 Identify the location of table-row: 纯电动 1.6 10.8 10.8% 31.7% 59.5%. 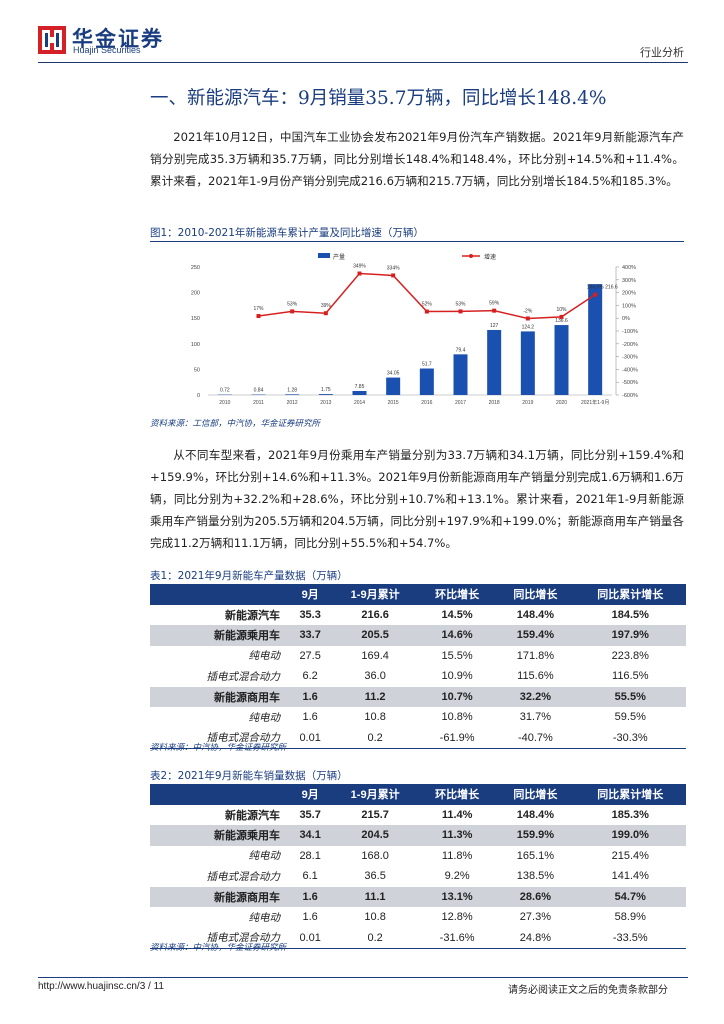
(418, 717).